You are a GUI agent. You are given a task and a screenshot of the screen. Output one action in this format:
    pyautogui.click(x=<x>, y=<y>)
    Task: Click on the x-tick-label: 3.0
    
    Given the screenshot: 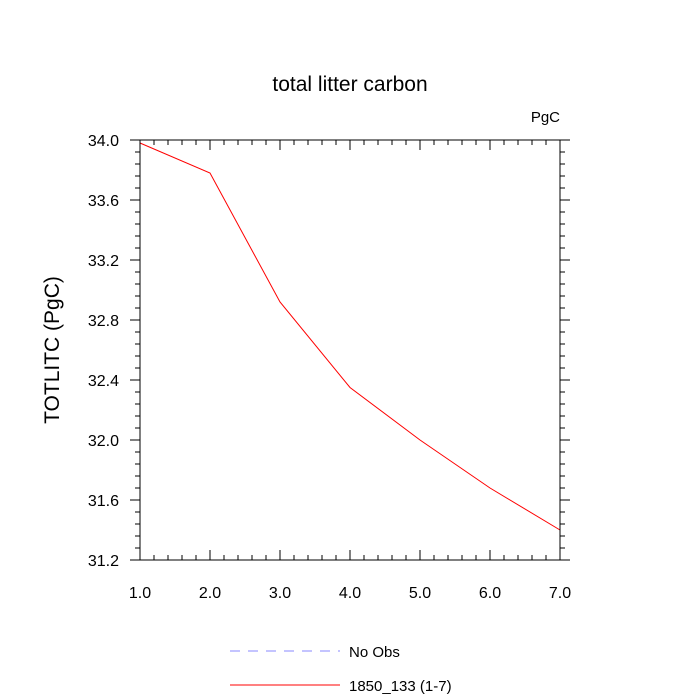 What is the action you would take?
    pyautogui.click(x=280, y=593)
    